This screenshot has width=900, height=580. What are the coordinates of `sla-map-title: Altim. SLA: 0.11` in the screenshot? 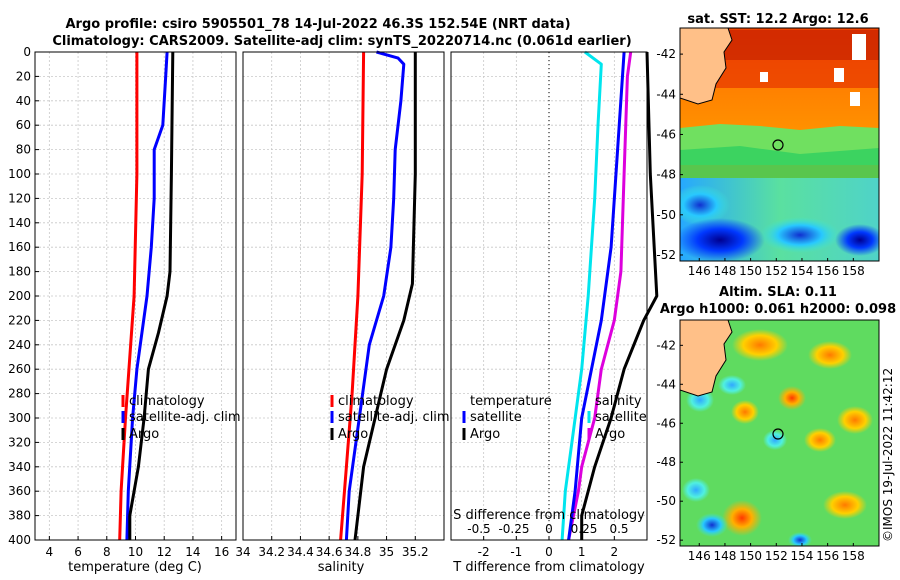 It's located at (778, 292).